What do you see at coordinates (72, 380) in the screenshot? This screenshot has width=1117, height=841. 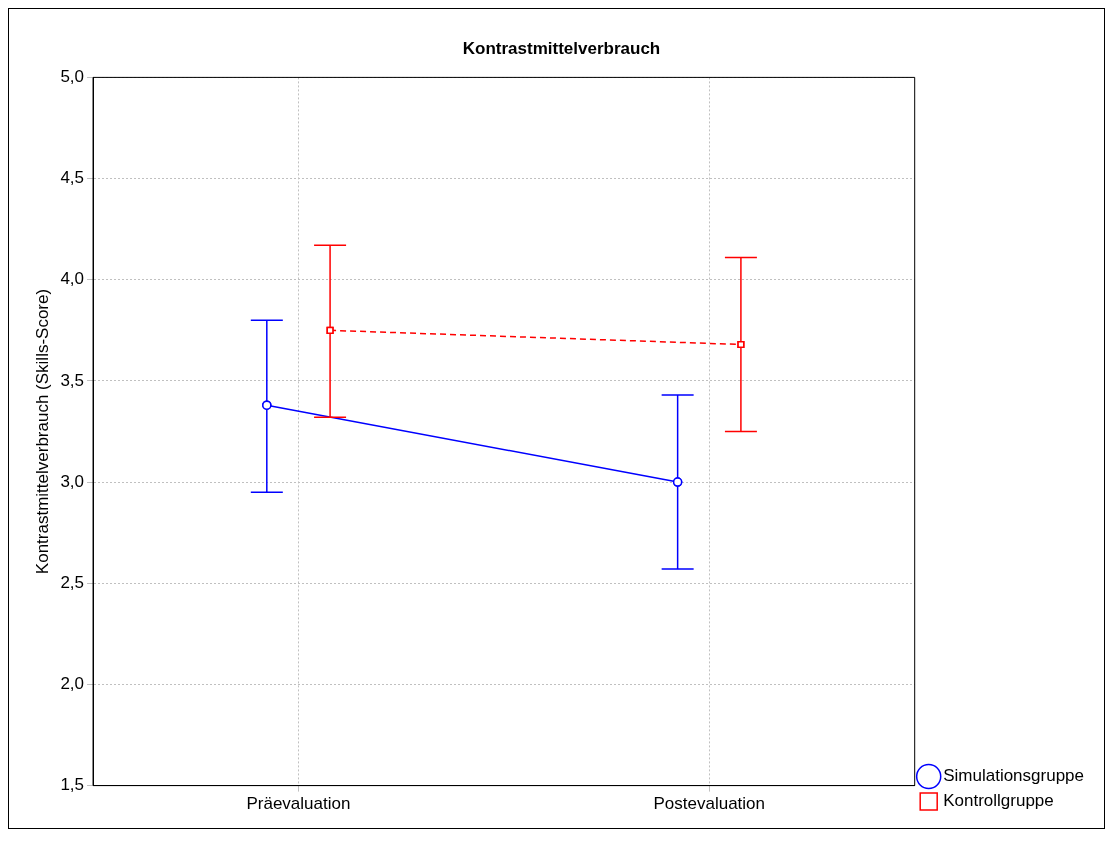 I see `y-tick-label: 3,5` at bounding box center [72, 380].